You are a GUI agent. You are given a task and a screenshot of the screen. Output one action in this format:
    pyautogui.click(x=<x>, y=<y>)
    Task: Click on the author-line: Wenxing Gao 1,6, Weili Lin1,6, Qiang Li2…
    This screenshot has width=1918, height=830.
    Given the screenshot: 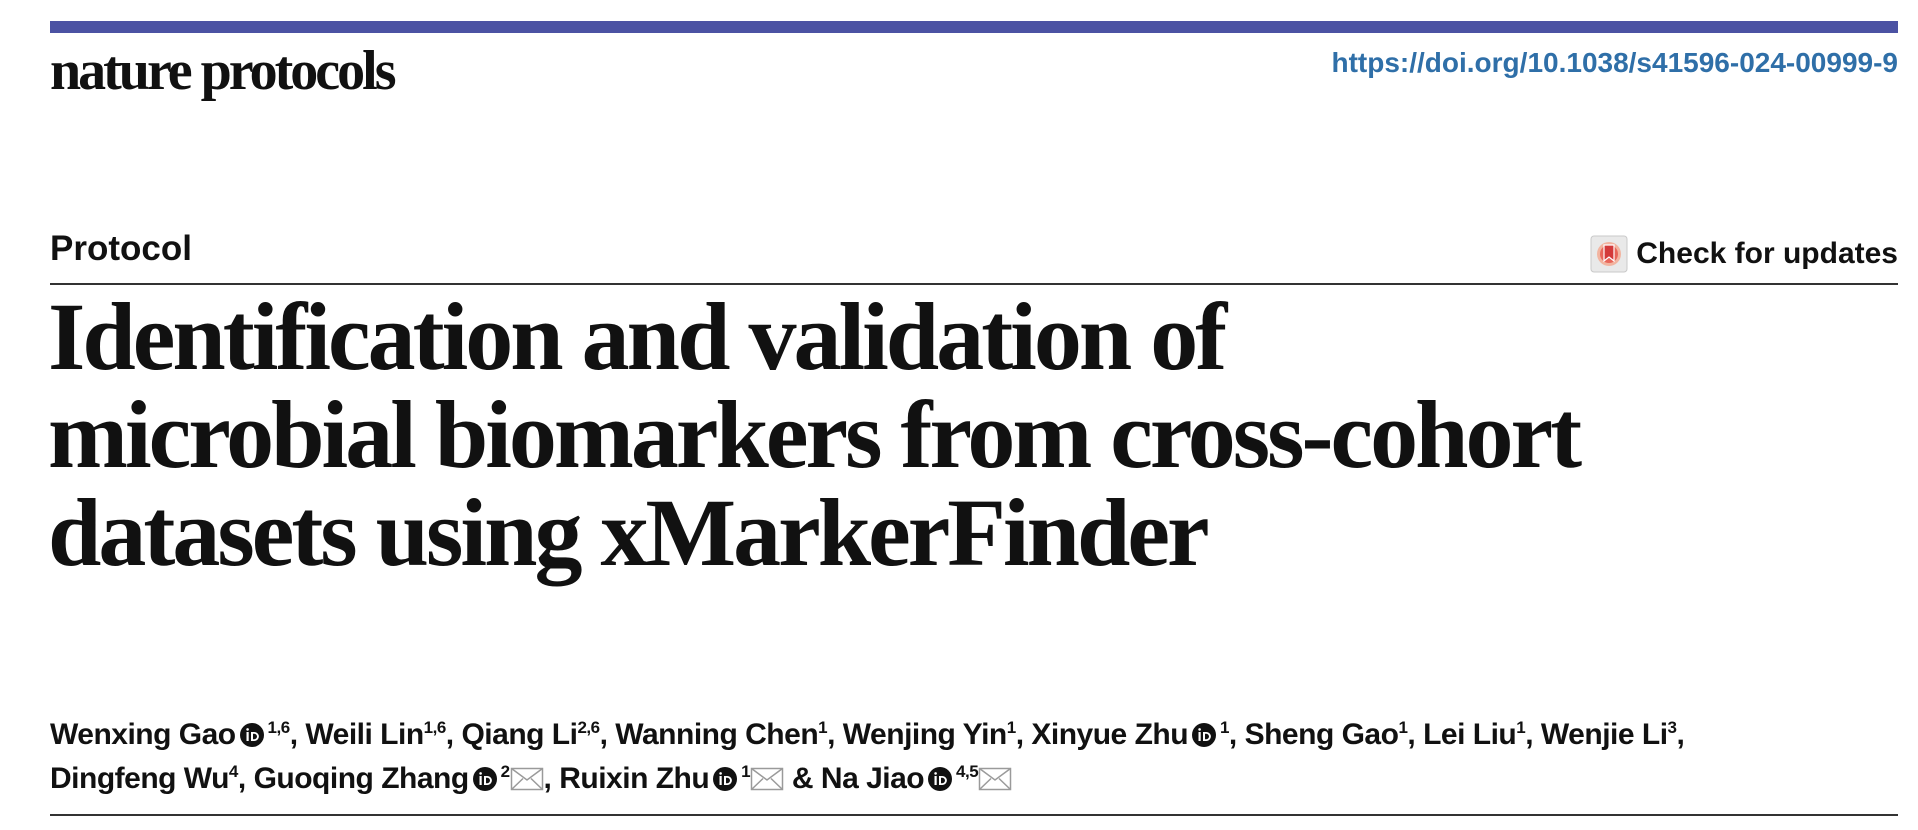 What is the action you would take?
    pyautogui.click(x=974, y=735)
    